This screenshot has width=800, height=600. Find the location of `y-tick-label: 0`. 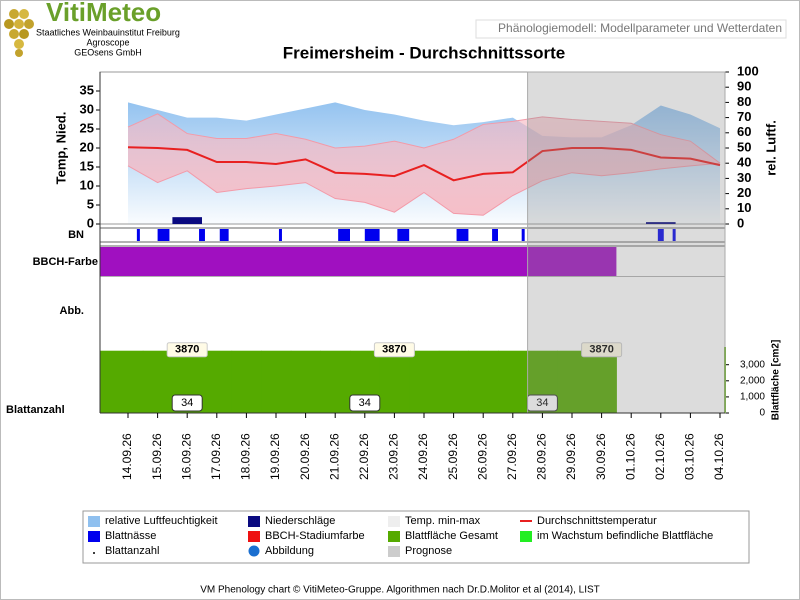

y-tick-label: 0 is located at coordinates (90, 222).